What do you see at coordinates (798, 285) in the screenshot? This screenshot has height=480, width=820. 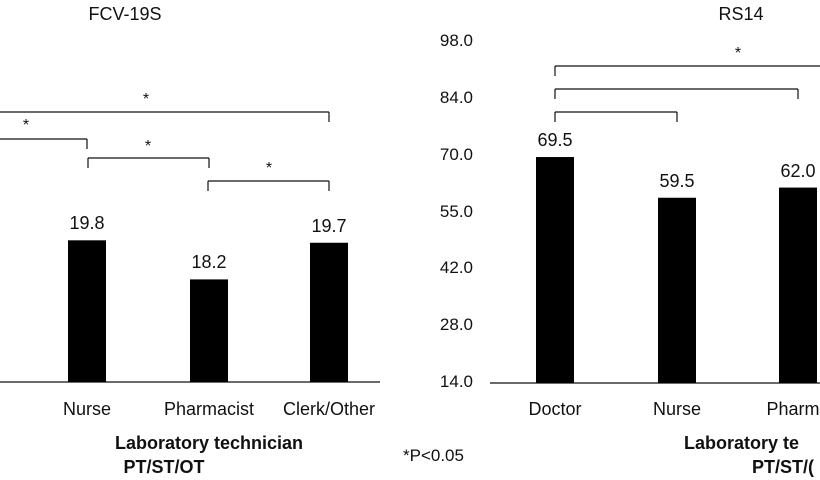 I see `bar-pharma` at bounding box center [798, 285].